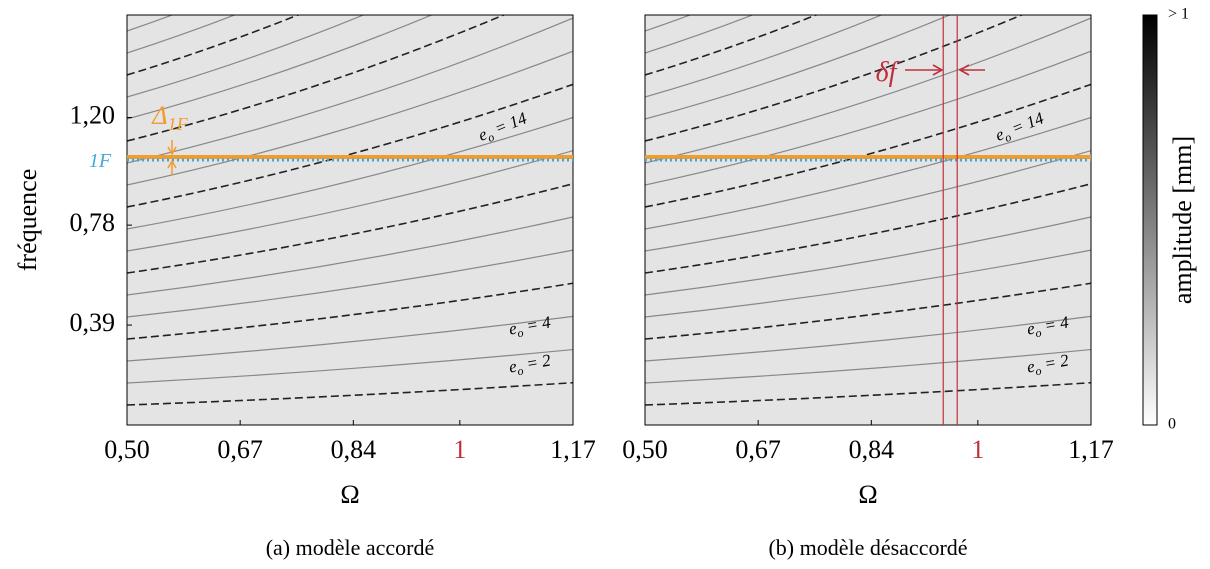 This screenshot has height=569, width=1210. What do you see at coordinates (1172, 424) in the screenshot?
I see `colorbar-tick-label: 0` at bounding box center [1172, 424].